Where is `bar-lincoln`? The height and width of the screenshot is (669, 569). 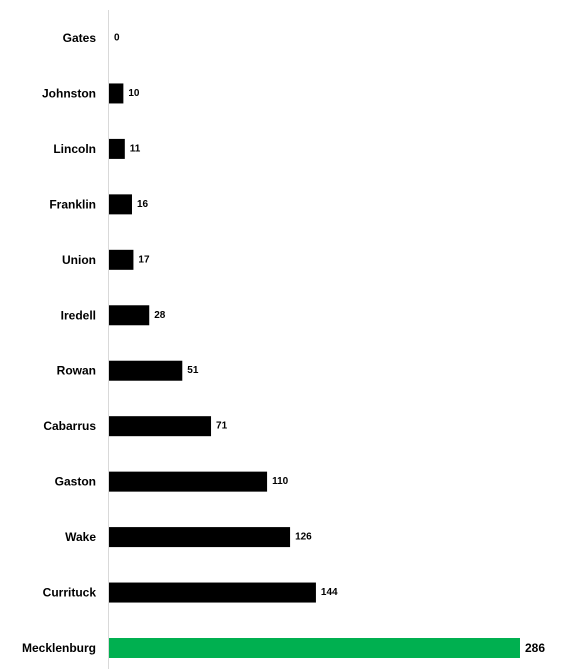
bar-lincoln is located at coordinates (117, 148).